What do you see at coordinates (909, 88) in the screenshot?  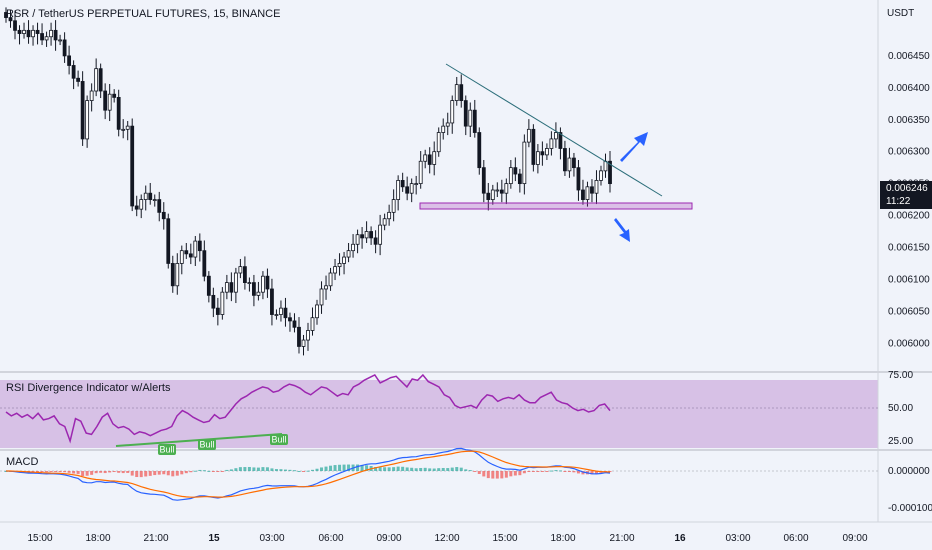 I see `price-axis-label: 0.006400` at bounding box center [909, 88].